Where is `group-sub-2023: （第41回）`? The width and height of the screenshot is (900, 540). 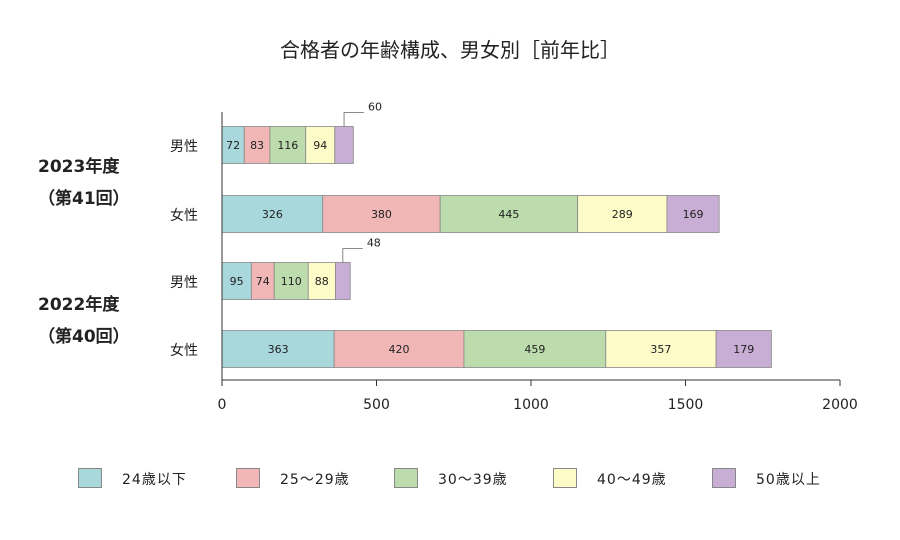
group-sub-2023: （第41回） is located at coordinates (84, 199).